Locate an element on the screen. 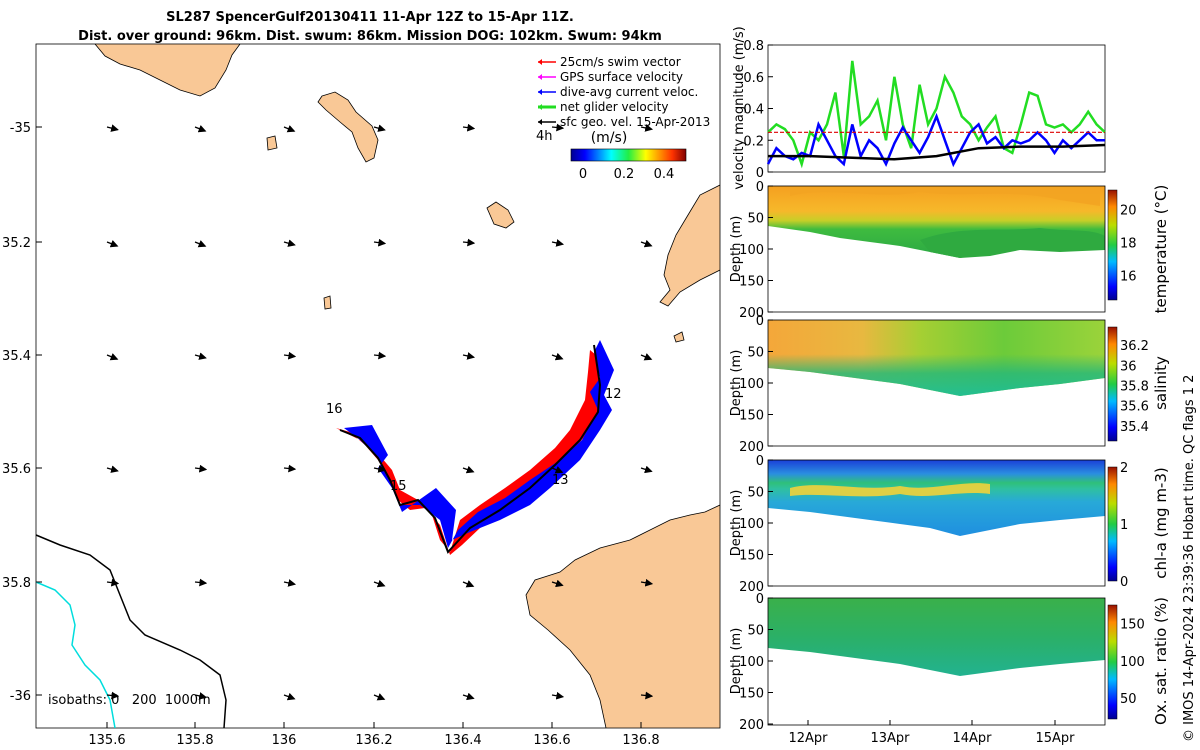 The image size is (1200, 750). day-label-15: 15 is located at coordinates (398, 486).